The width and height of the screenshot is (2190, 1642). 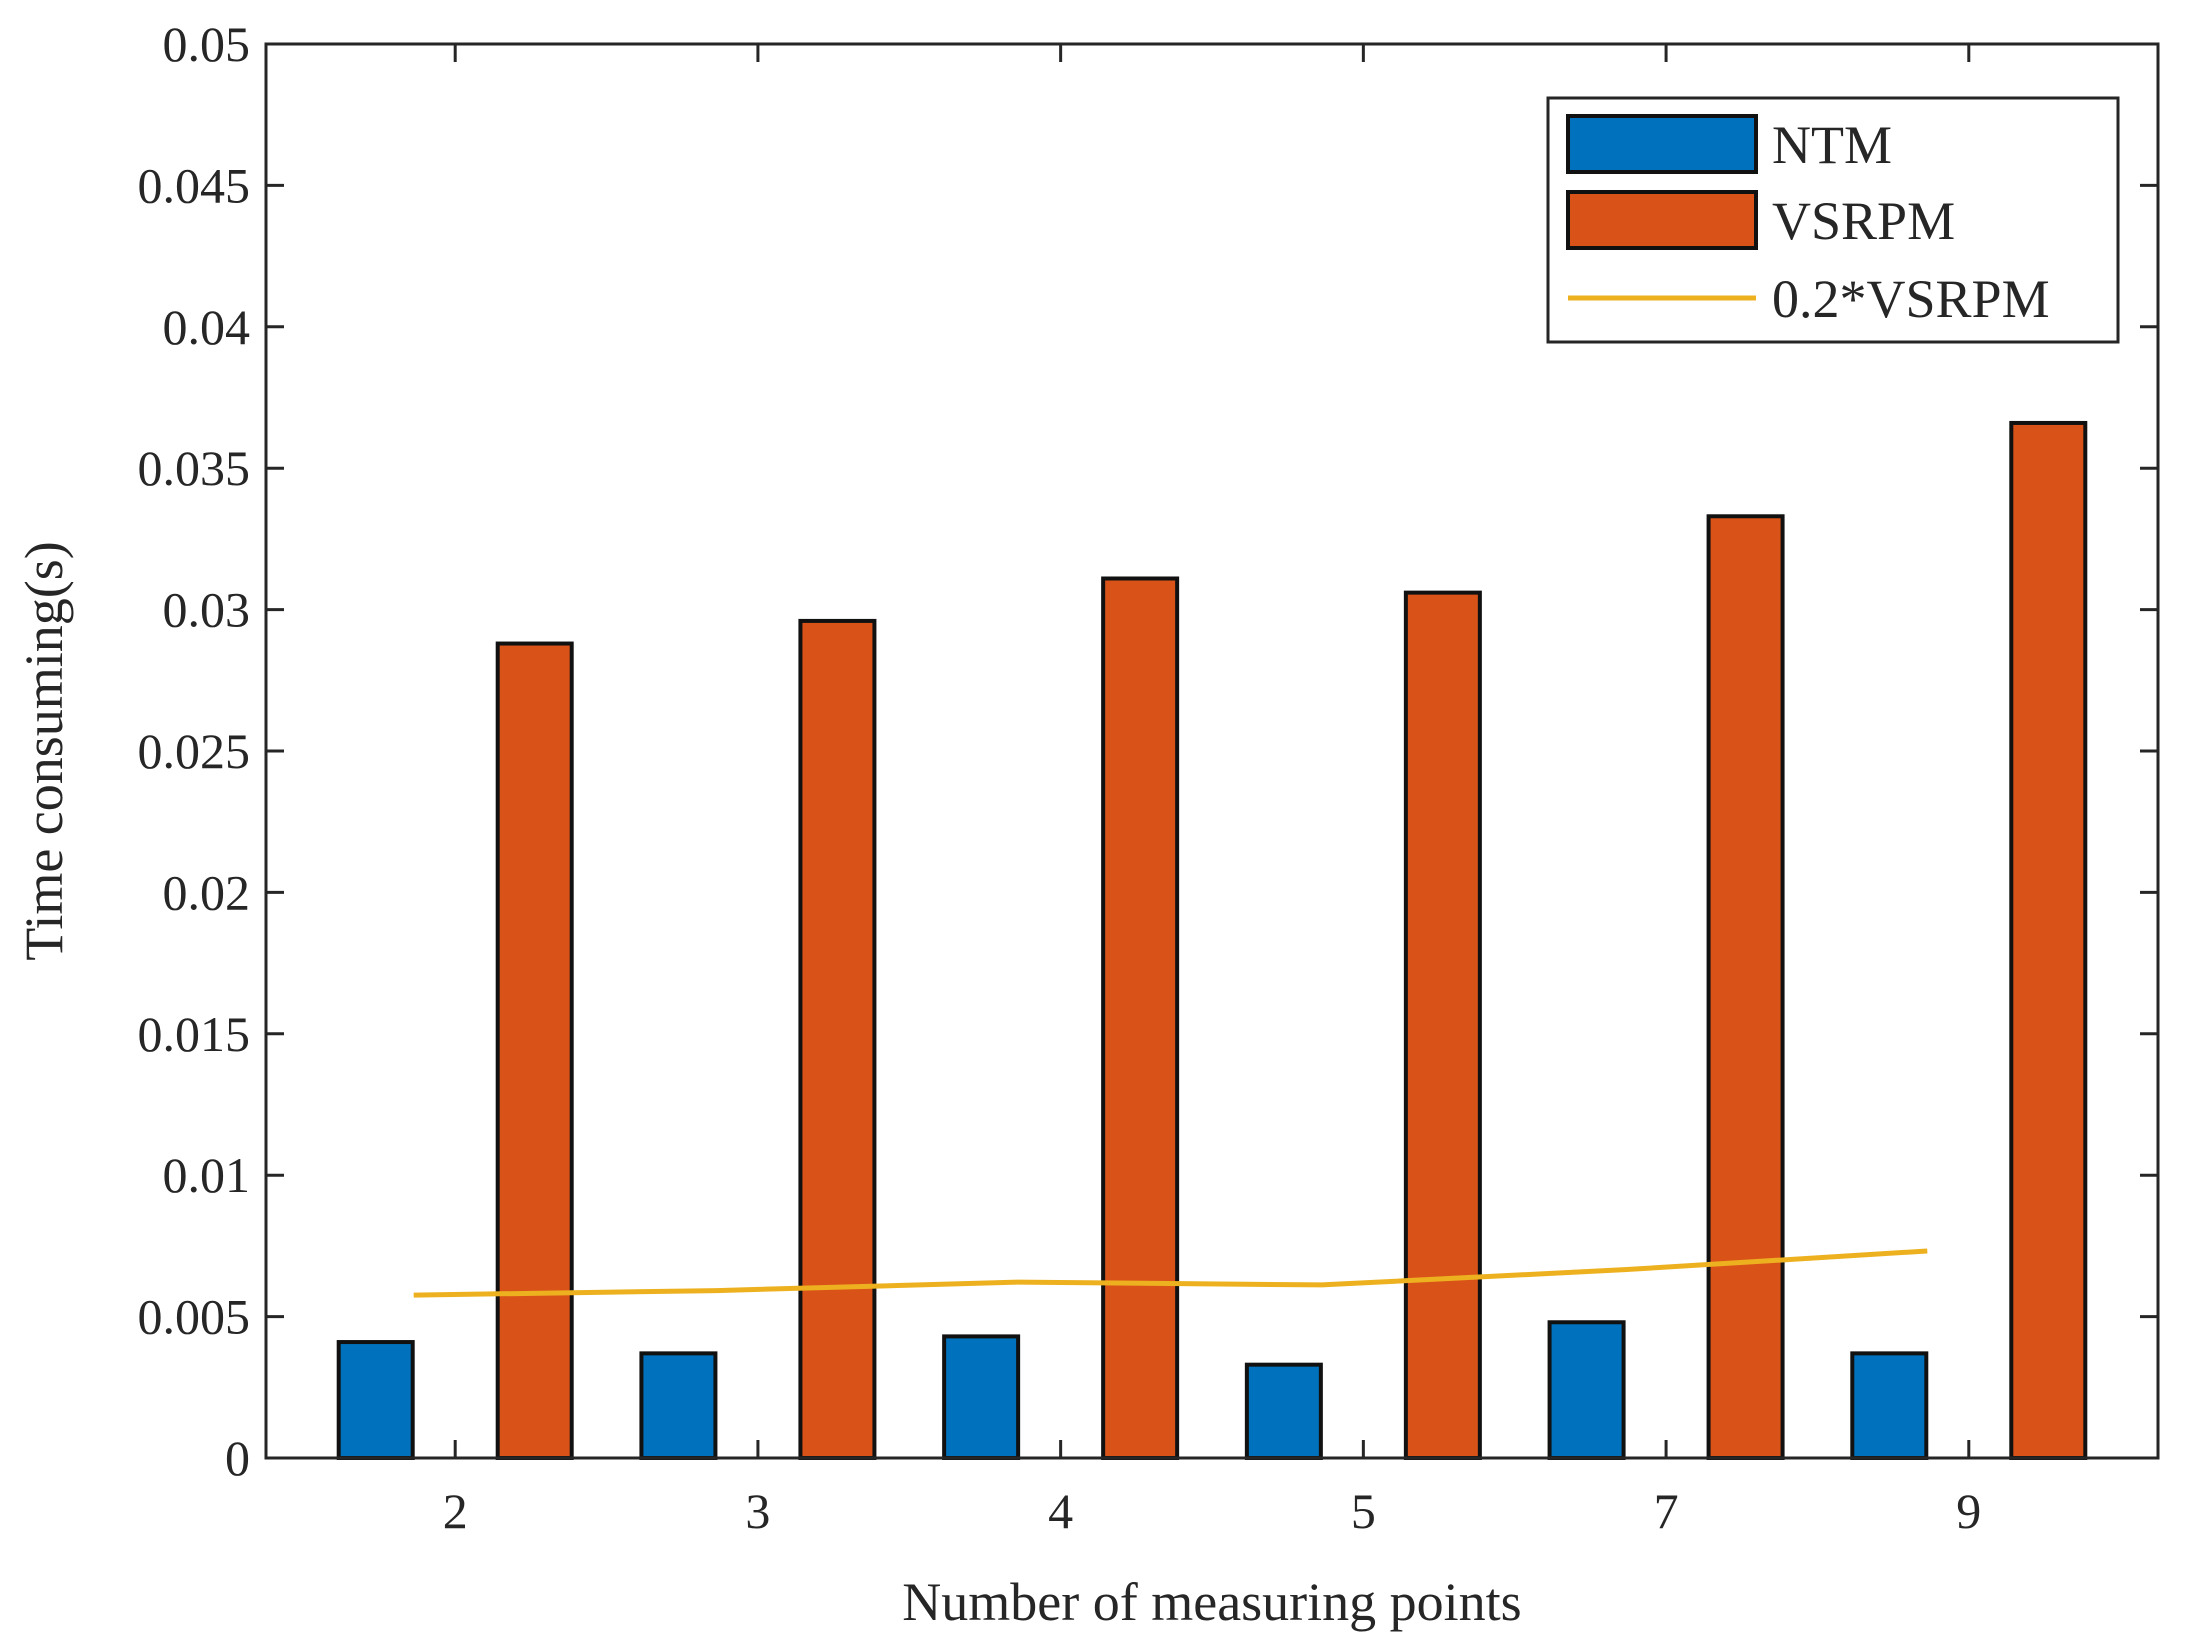 What do you see at coordinates (194, 1317) in the screenshot?
I see `y-tick-label: 0.005` at bounding box center [194, 1317].